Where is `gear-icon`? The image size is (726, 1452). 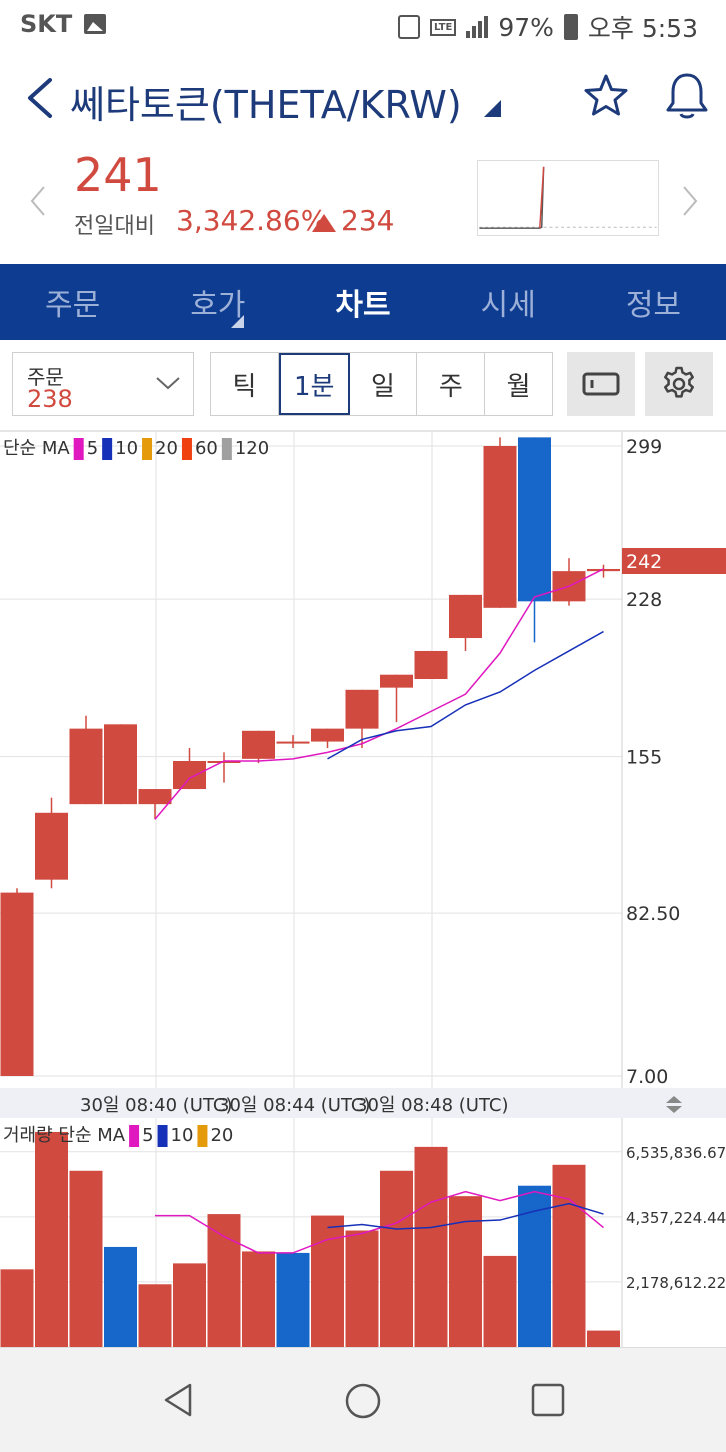 gear-icon is located at coordinates (679, 382).